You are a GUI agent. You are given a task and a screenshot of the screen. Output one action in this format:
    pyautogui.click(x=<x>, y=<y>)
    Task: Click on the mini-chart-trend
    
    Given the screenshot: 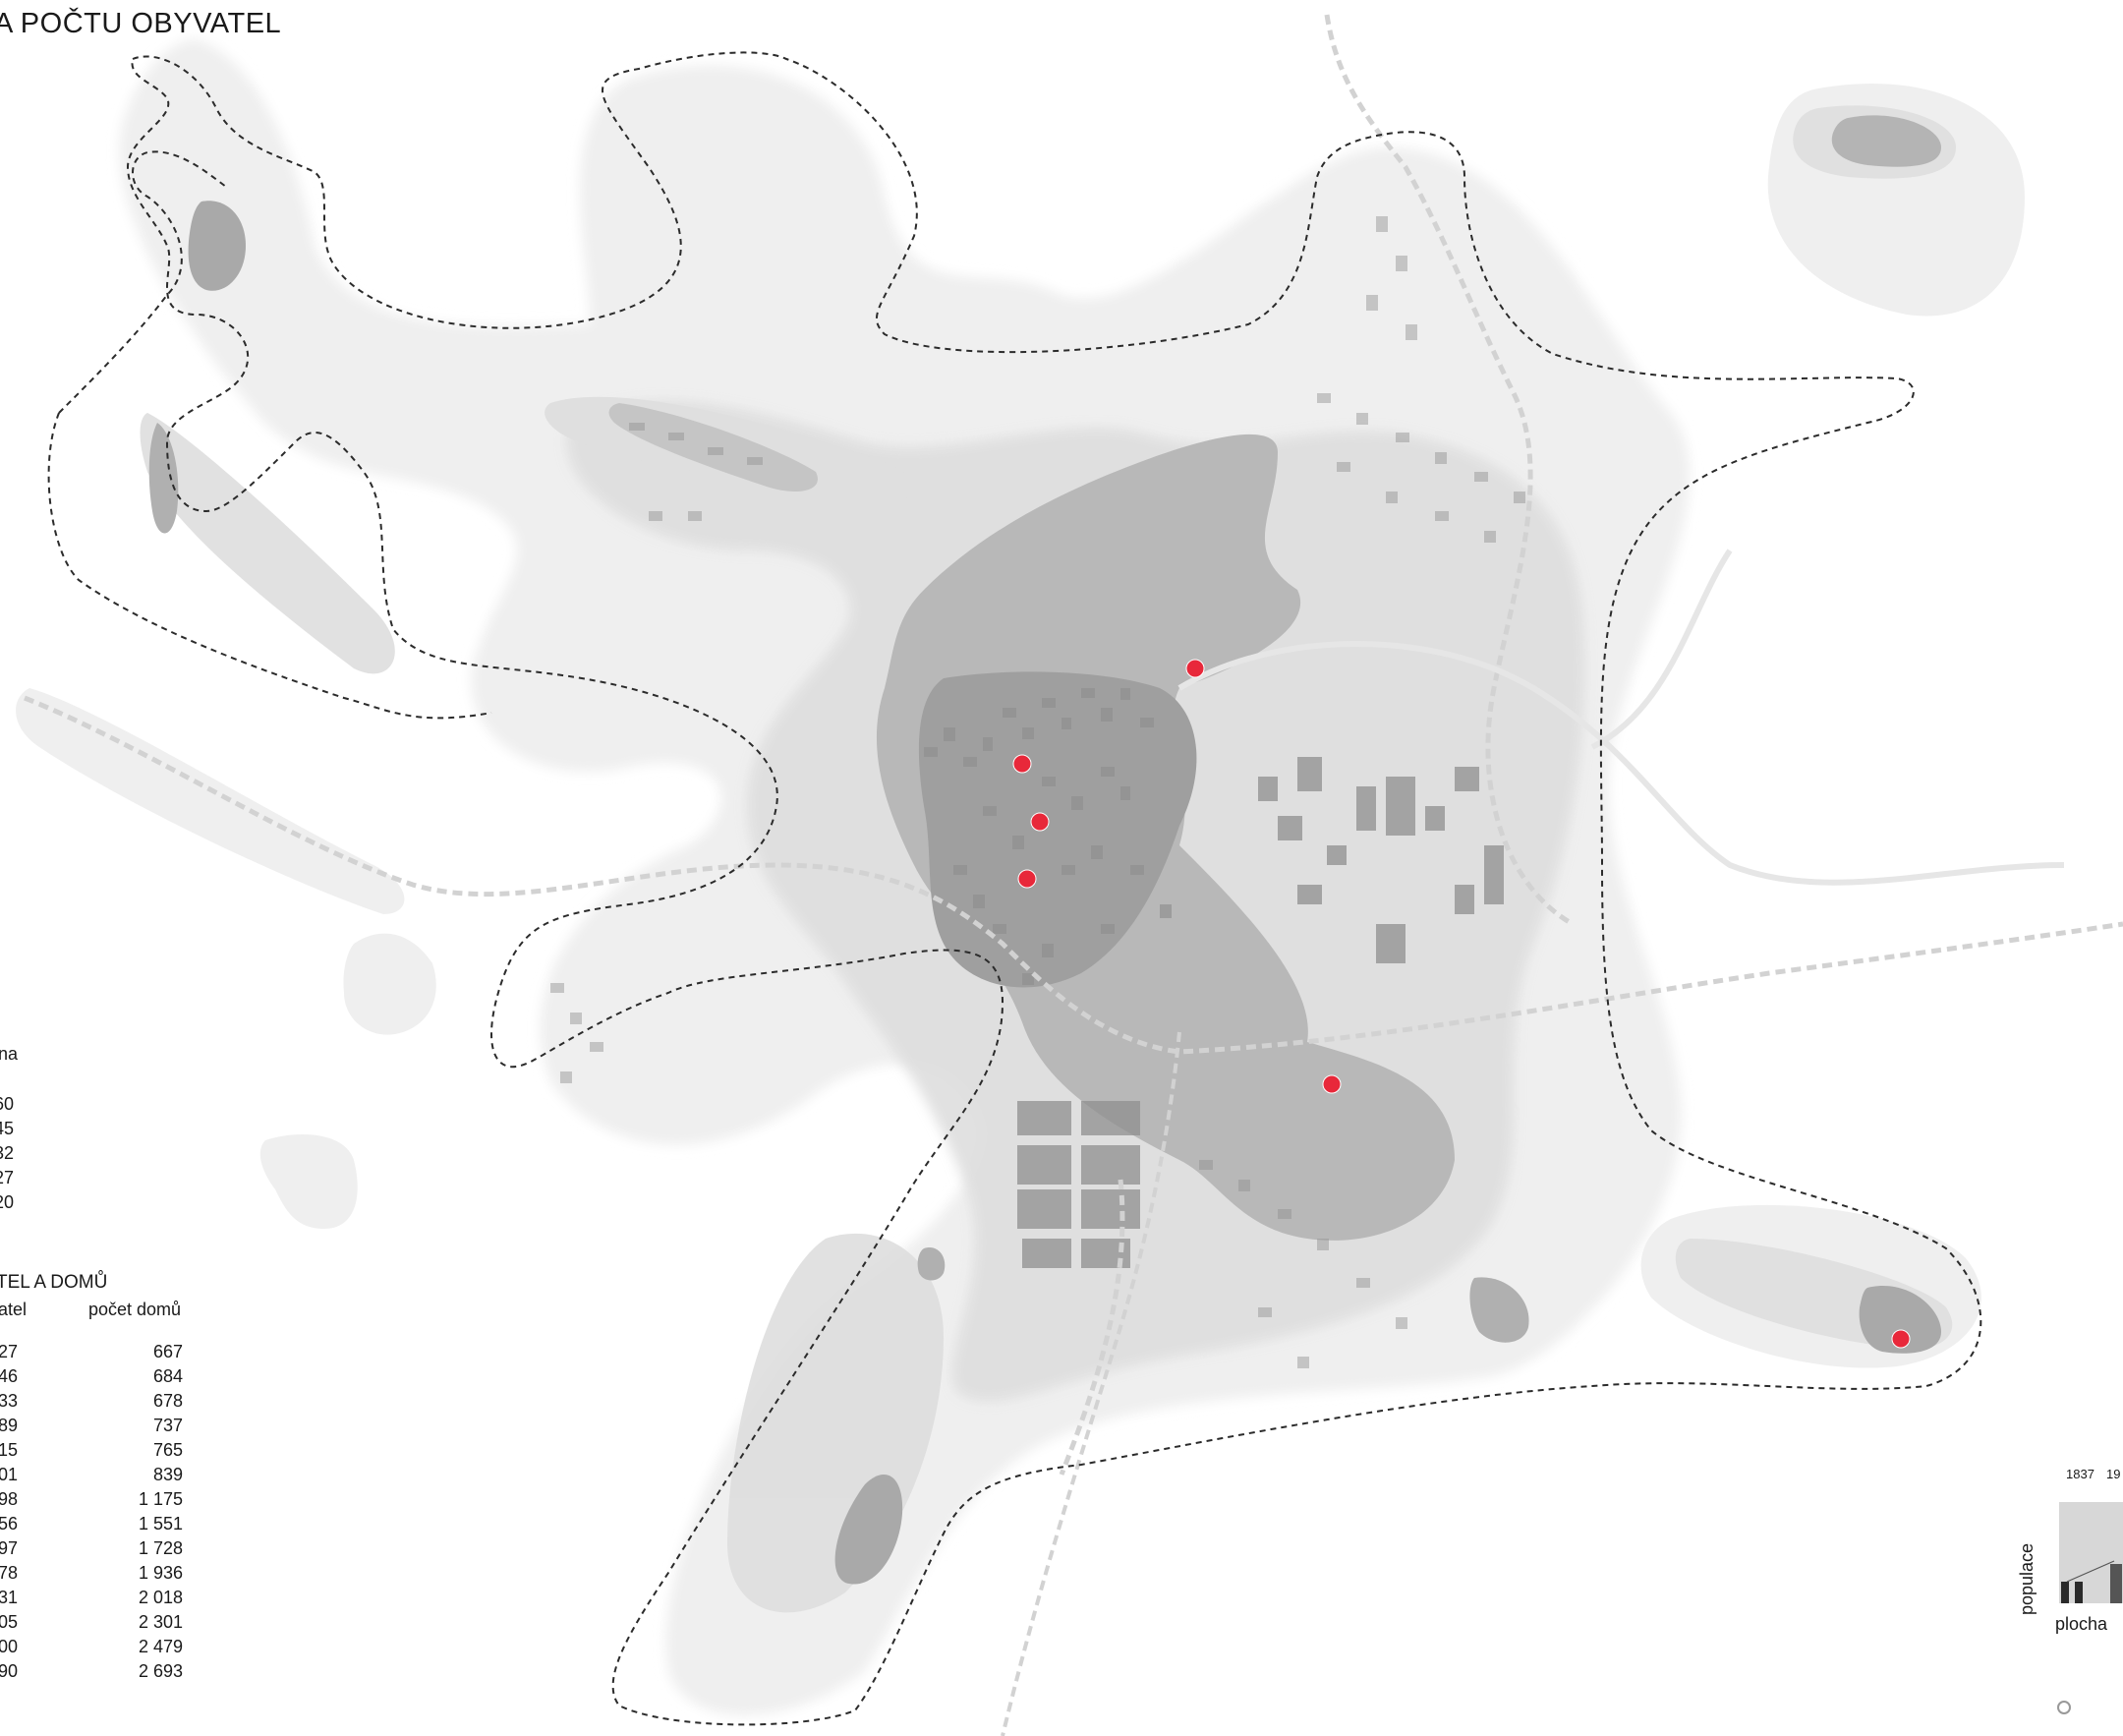 What is the action you would take?
    pyautogui.click(x=2090, y=1571)
    